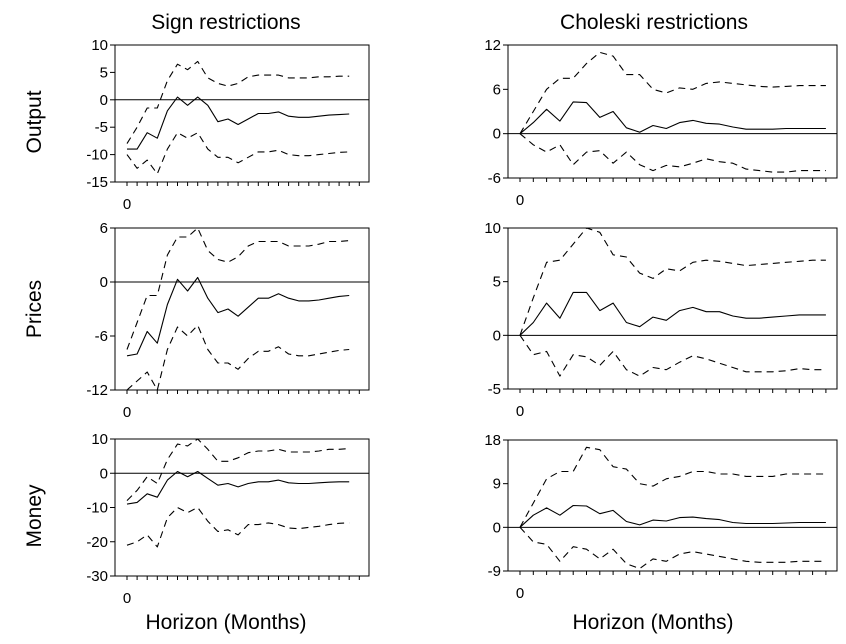  I want to click on panel-money-sign-ytick-label: -10, so click(97, 508).